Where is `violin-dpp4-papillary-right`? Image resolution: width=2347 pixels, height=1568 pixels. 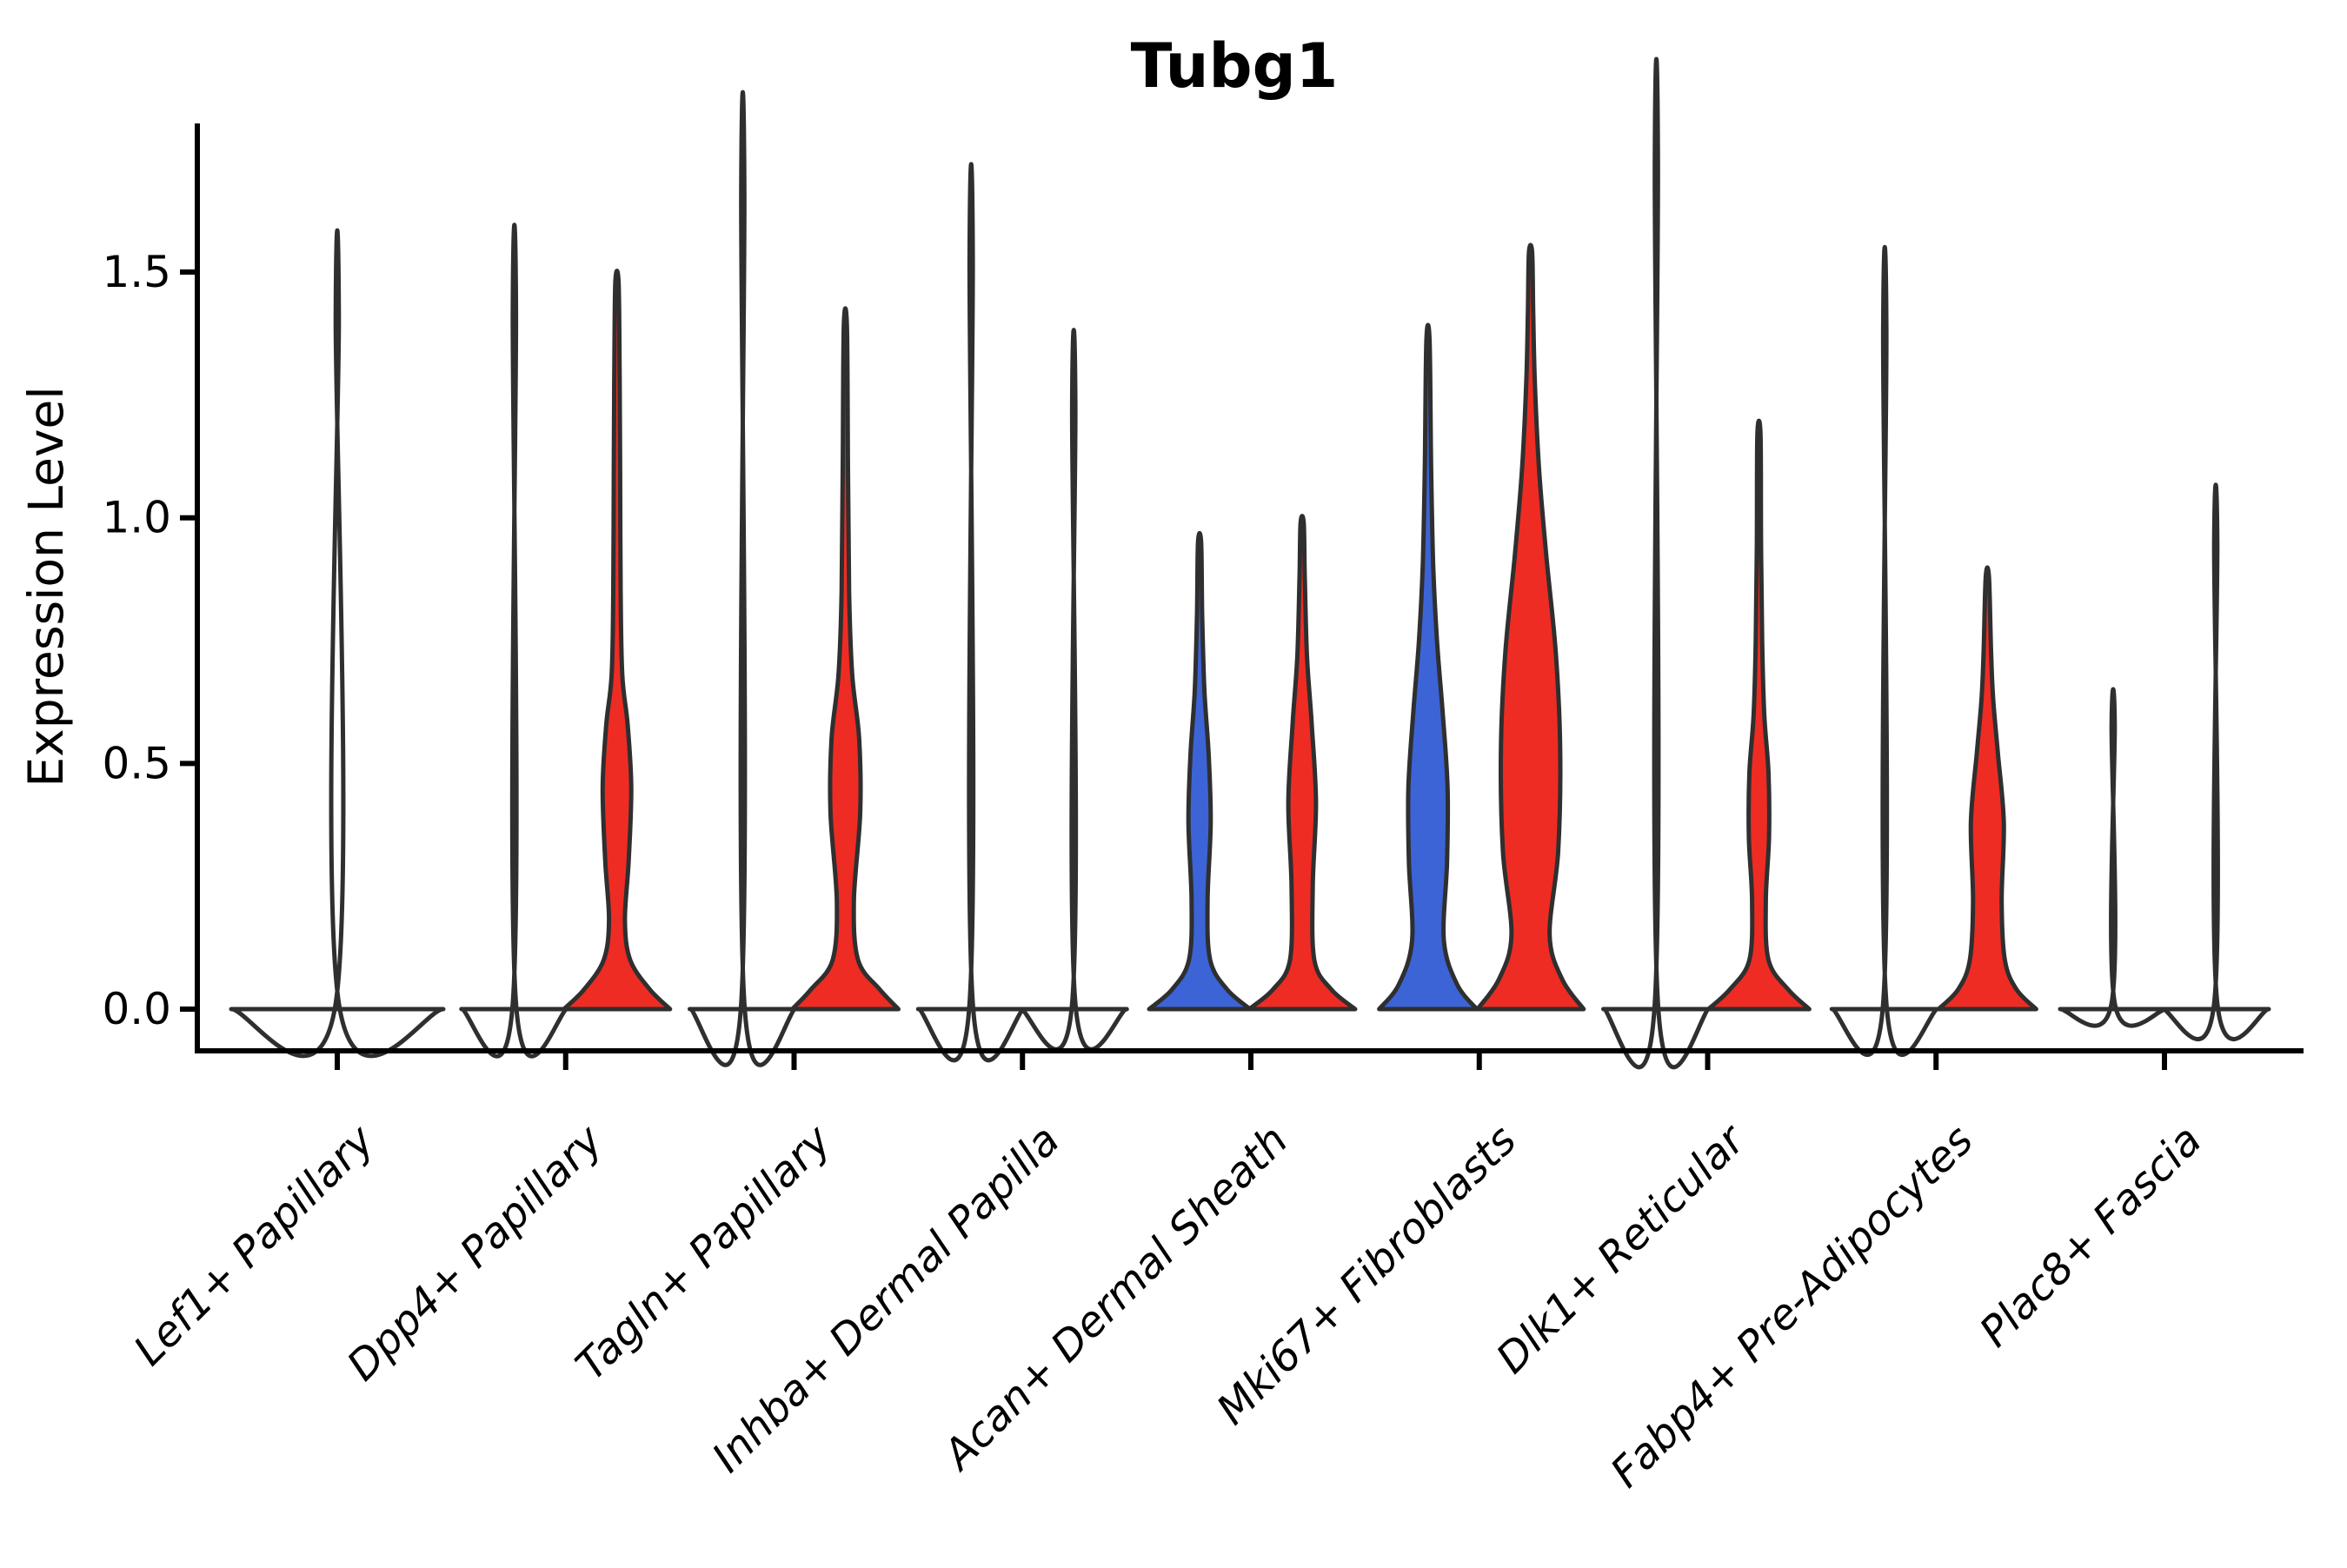 violin-dpp4-papillary-right is located at coordinates (617, 640).